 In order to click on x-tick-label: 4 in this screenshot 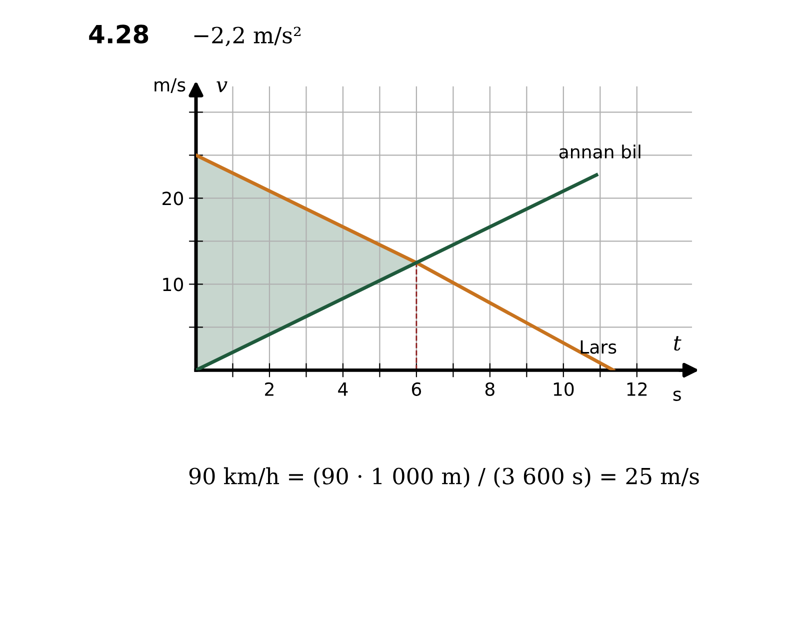, I will do `click(343, 389)`.